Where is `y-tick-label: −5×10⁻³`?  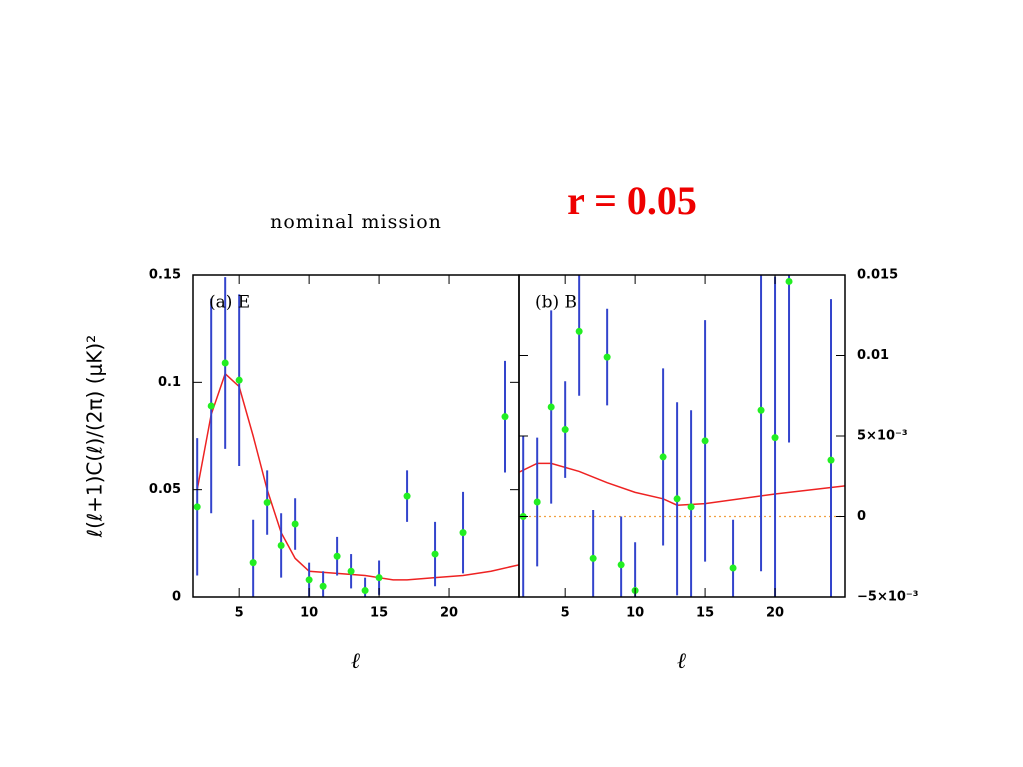 y-tick-label: −5×10⁻³ is located at coordinates (887, 597).